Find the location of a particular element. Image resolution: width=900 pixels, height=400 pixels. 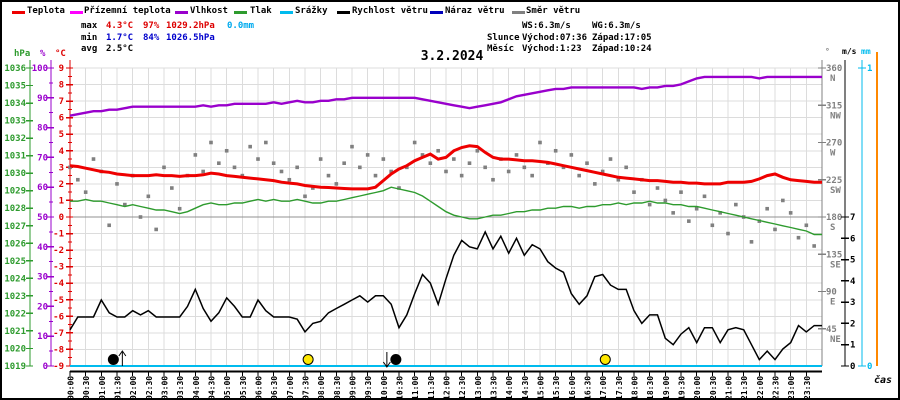

smer-vetru-legend-dash is located at coordinates (518, 12).